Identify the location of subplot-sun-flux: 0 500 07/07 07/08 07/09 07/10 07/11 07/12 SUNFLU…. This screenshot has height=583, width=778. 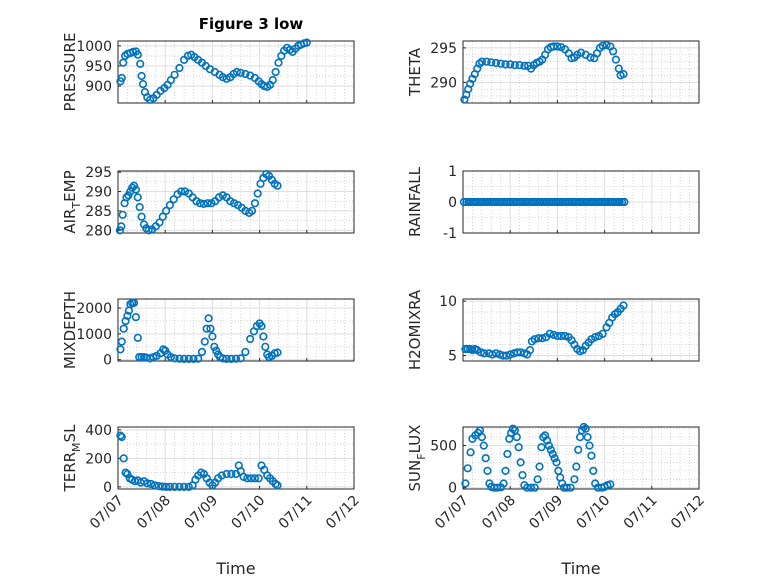
(557, 500).